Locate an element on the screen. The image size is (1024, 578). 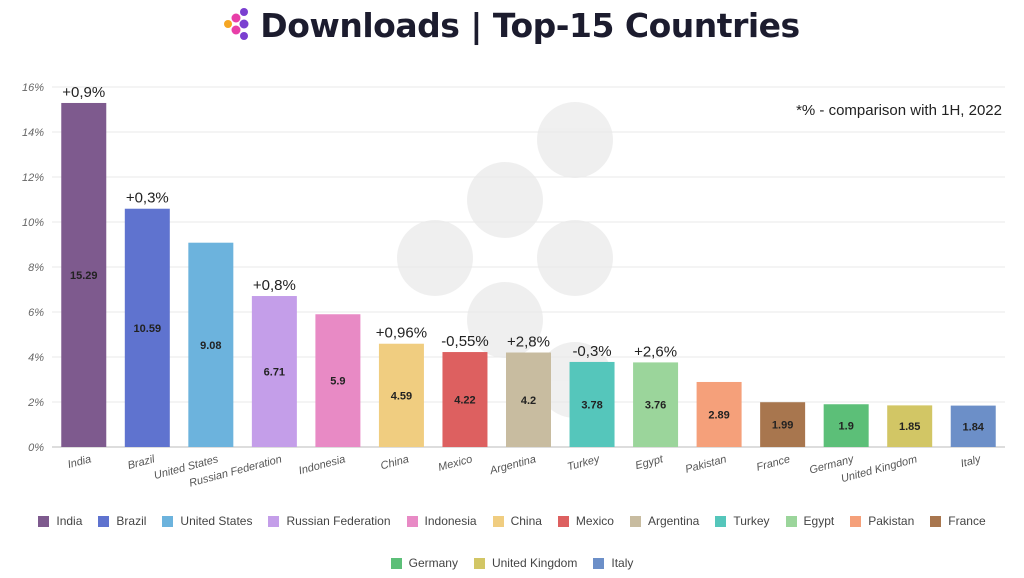
change-annotation: +0,9% is located at coordinates (83, 92).